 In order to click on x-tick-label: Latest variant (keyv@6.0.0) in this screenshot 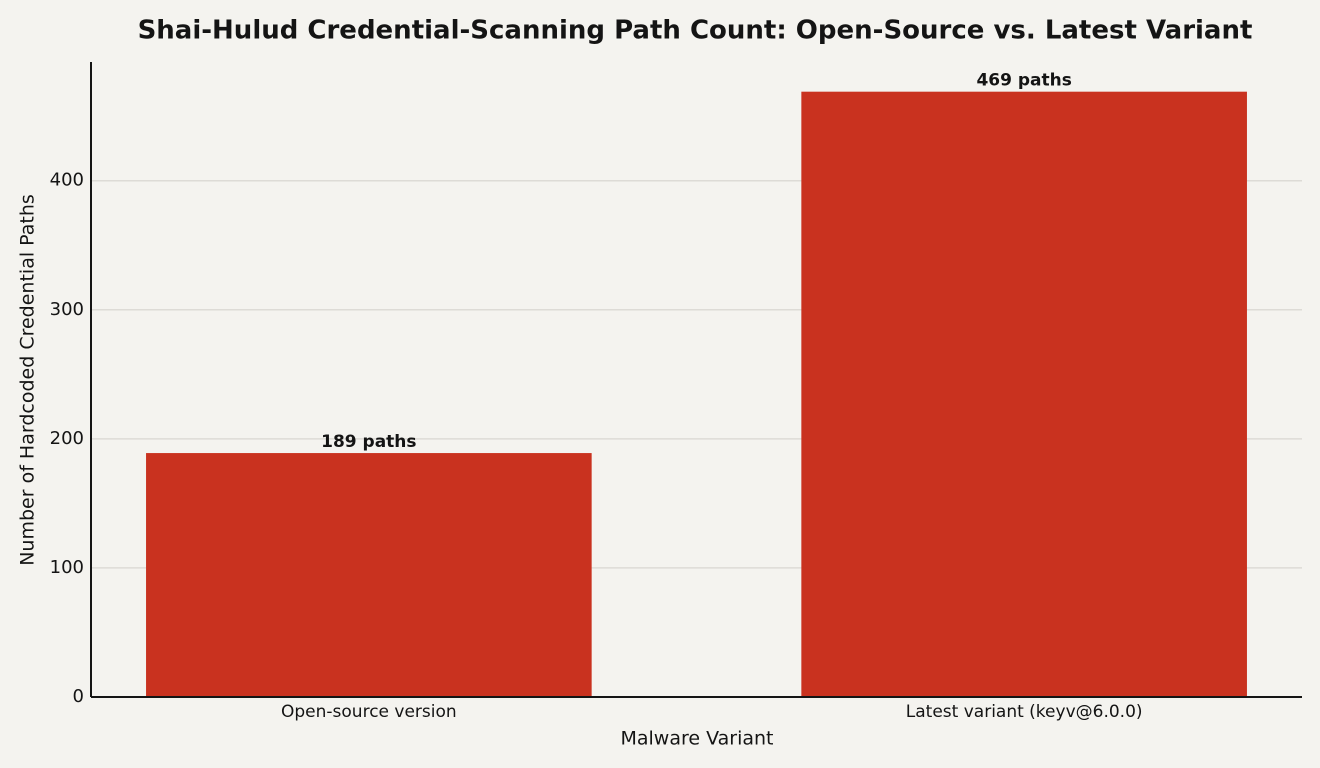, I will do `click(1024, 712)`.